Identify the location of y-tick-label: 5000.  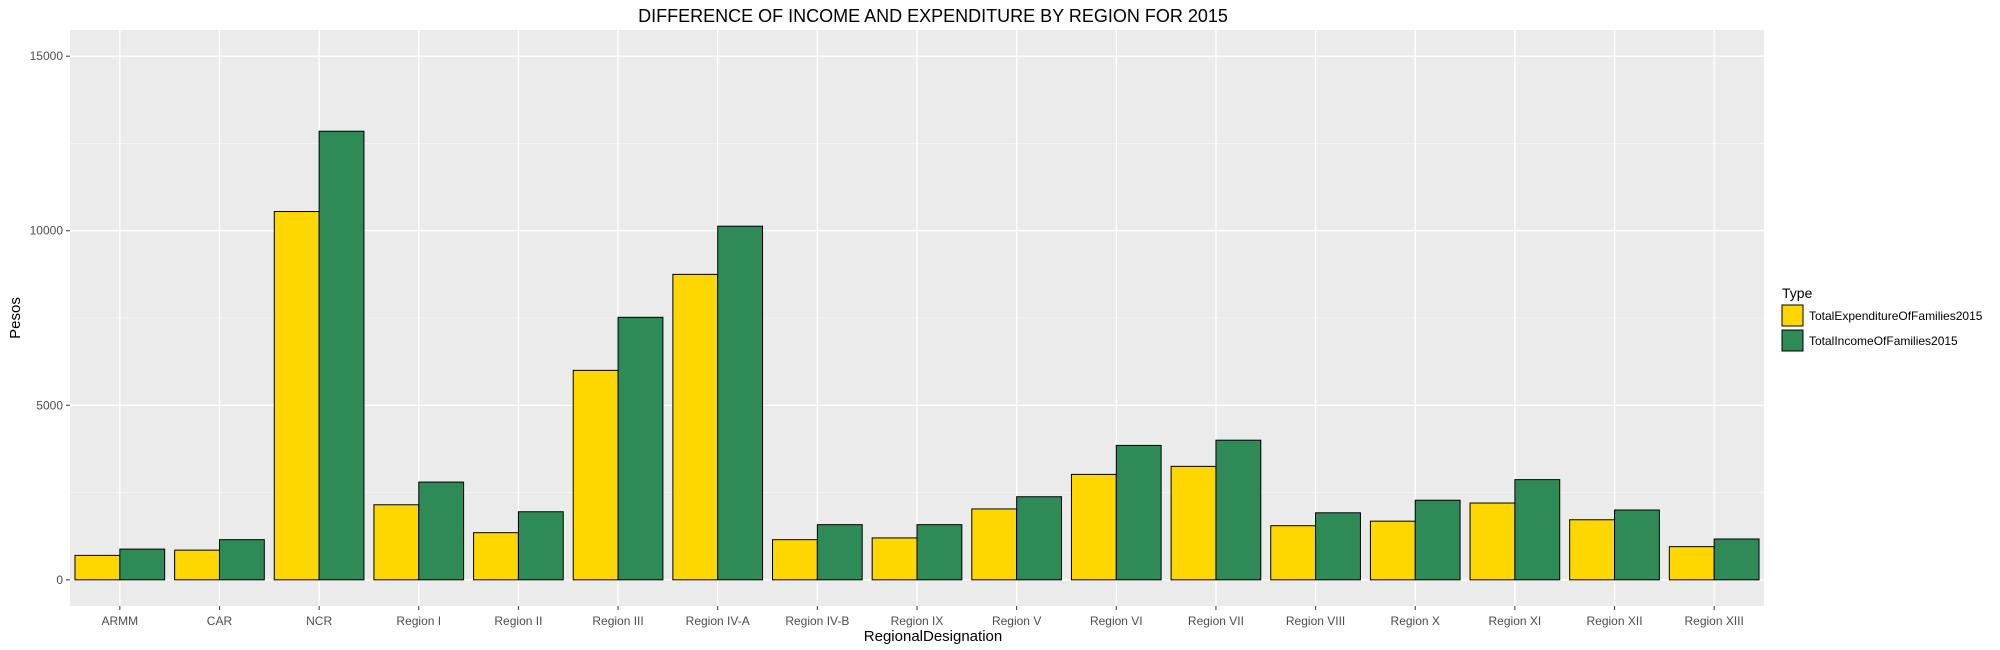
(49, 405).